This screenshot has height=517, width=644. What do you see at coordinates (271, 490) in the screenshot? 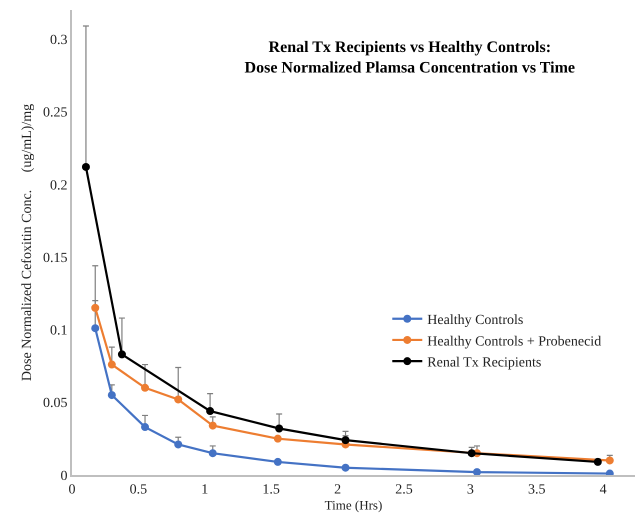
I see `x-tick-label: 1.5` at bounding box center [271, 490].